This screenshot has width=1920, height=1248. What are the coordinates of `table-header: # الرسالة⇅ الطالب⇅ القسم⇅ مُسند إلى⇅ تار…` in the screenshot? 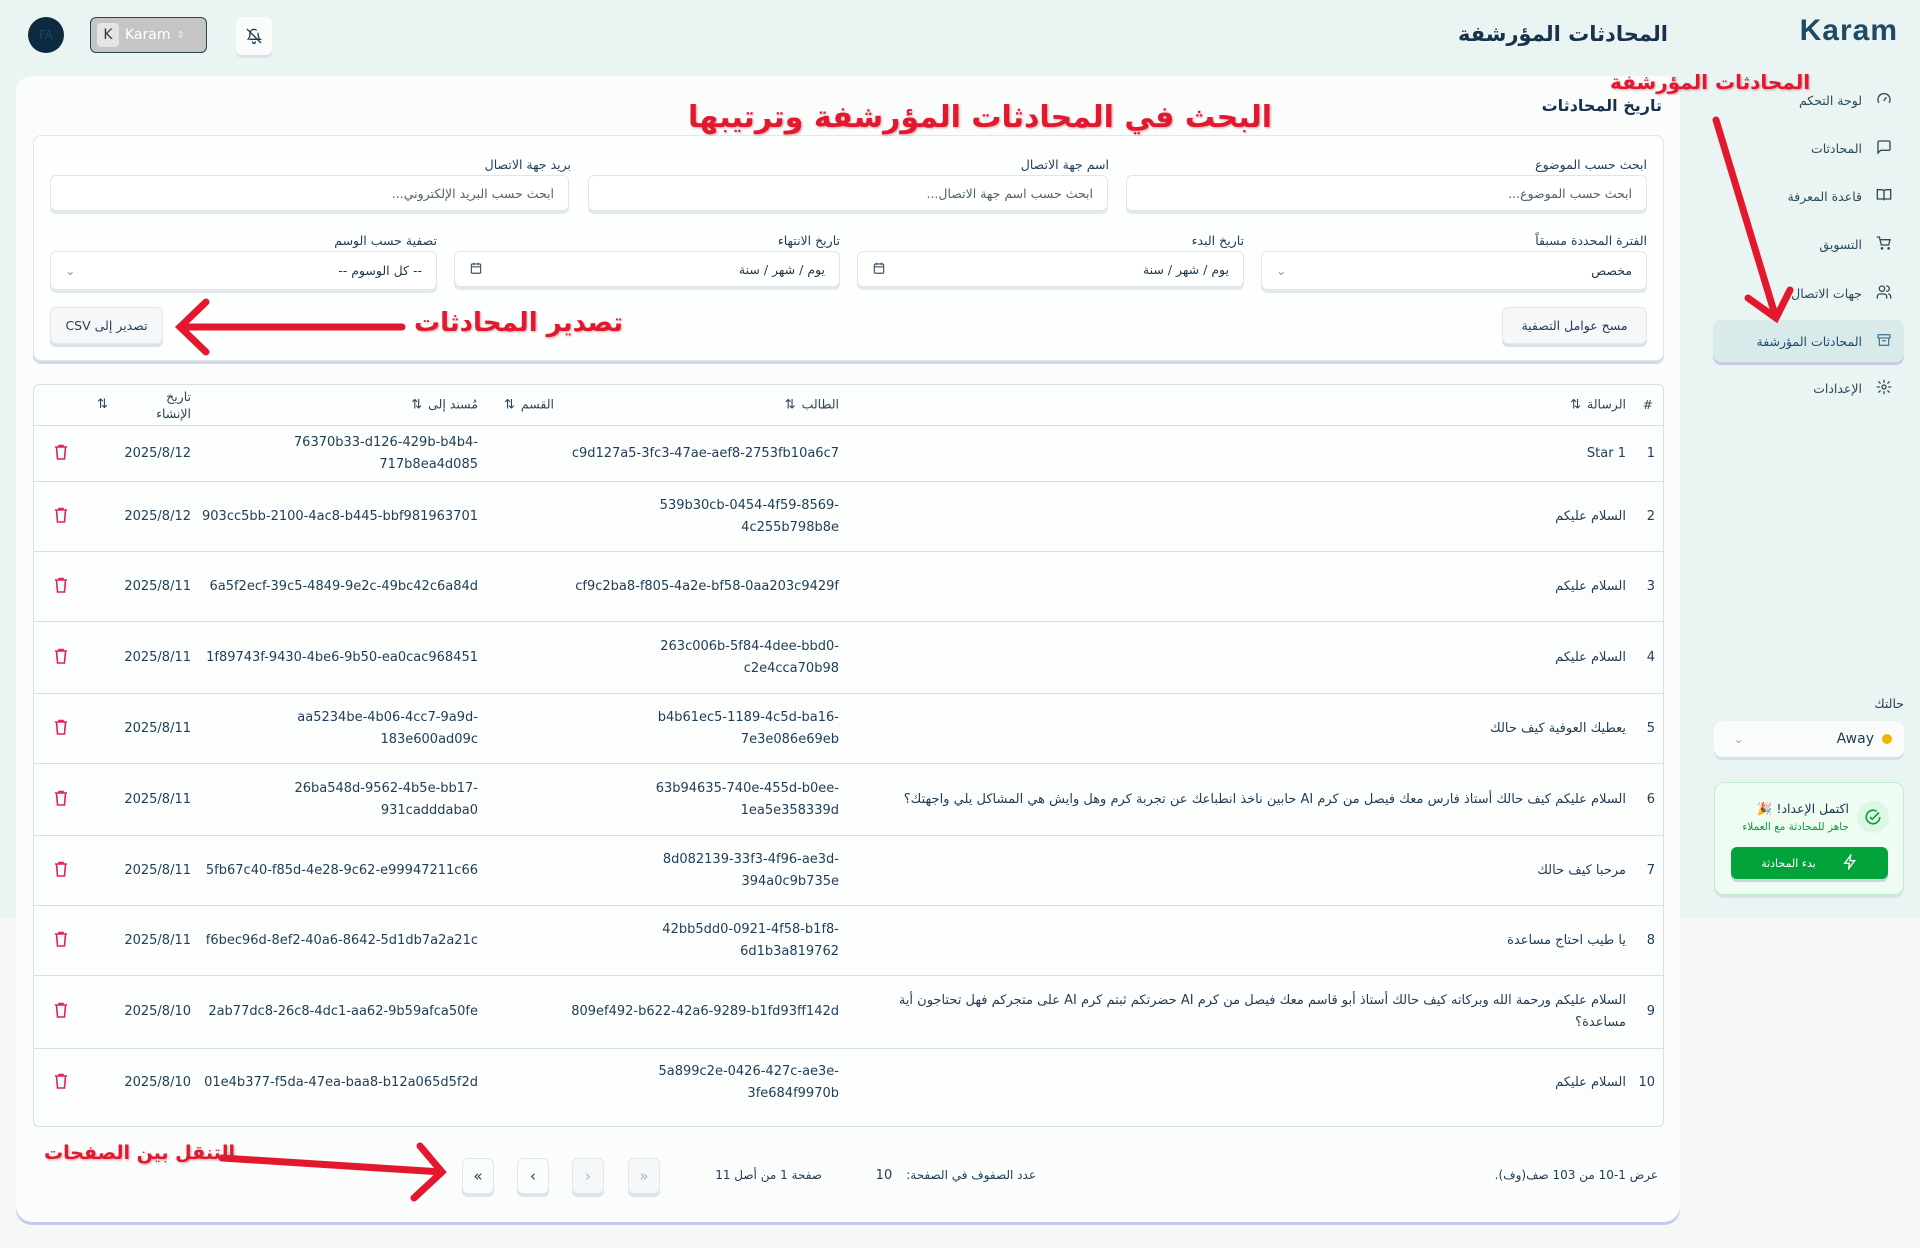 It's located at (848, 405).